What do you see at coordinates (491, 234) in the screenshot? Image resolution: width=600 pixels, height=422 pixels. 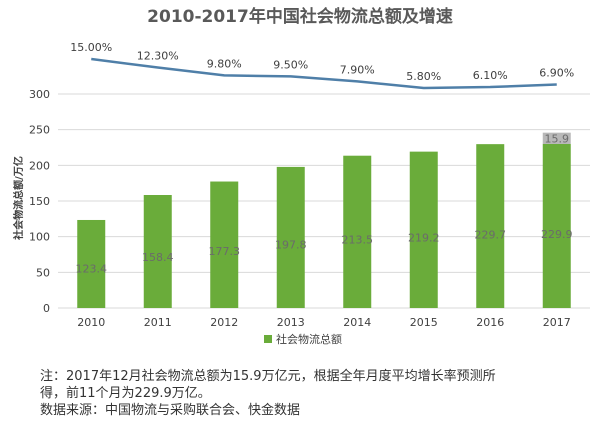 I see `bar-value-label: 229.7` at bounding box center [491, 234].